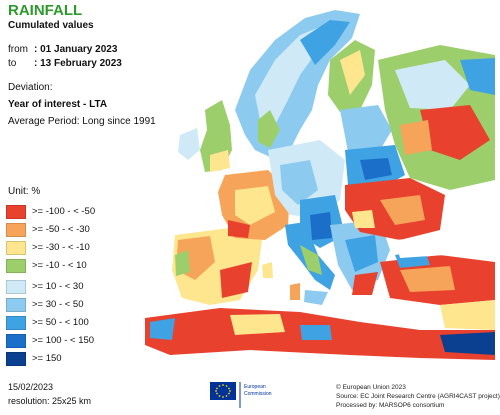 The height and width of the screenshot is (415, 500). Describe the element at coordinates (64, 211) in the screenshot. I see `legend-label: >= -100 - < -50` at that location.